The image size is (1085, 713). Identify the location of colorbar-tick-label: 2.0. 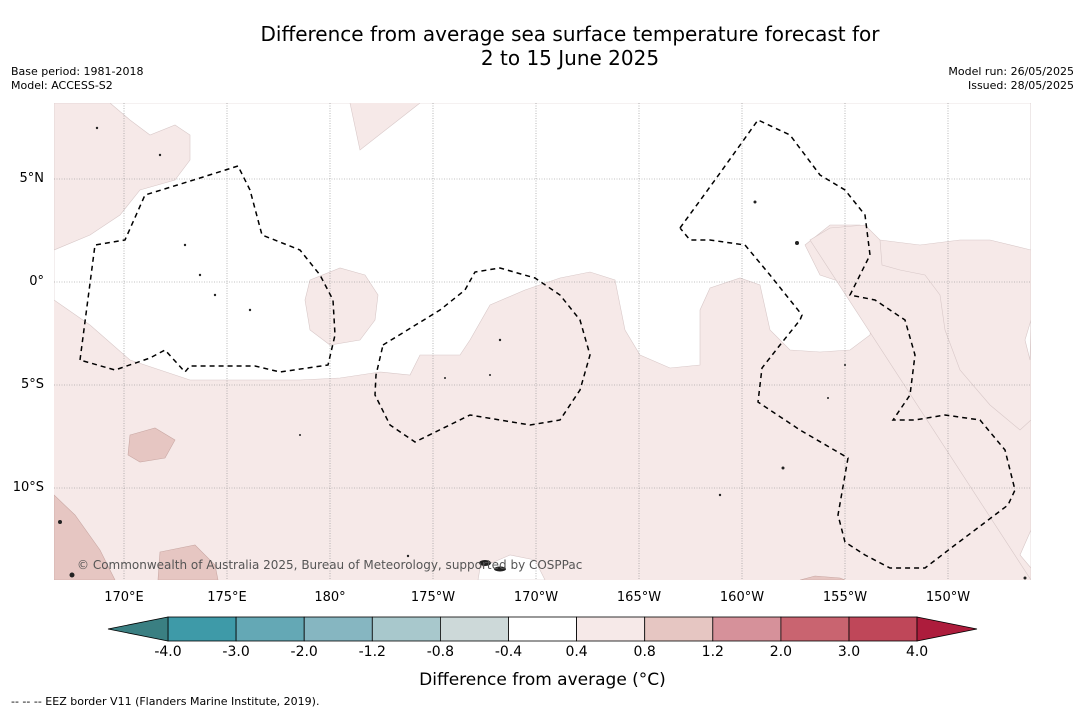
(781, 652).